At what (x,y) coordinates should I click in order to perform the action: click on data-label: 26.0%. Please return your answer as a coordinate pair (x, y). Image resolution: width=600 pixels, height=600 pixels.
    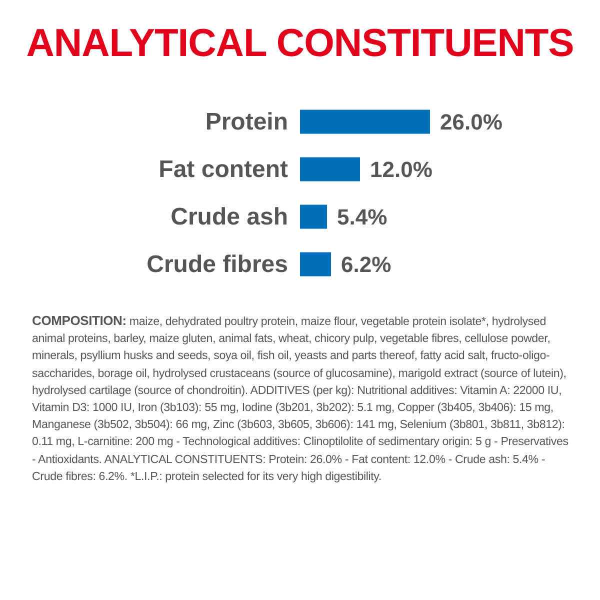
    Looking at the image, I should click on (471, 121).